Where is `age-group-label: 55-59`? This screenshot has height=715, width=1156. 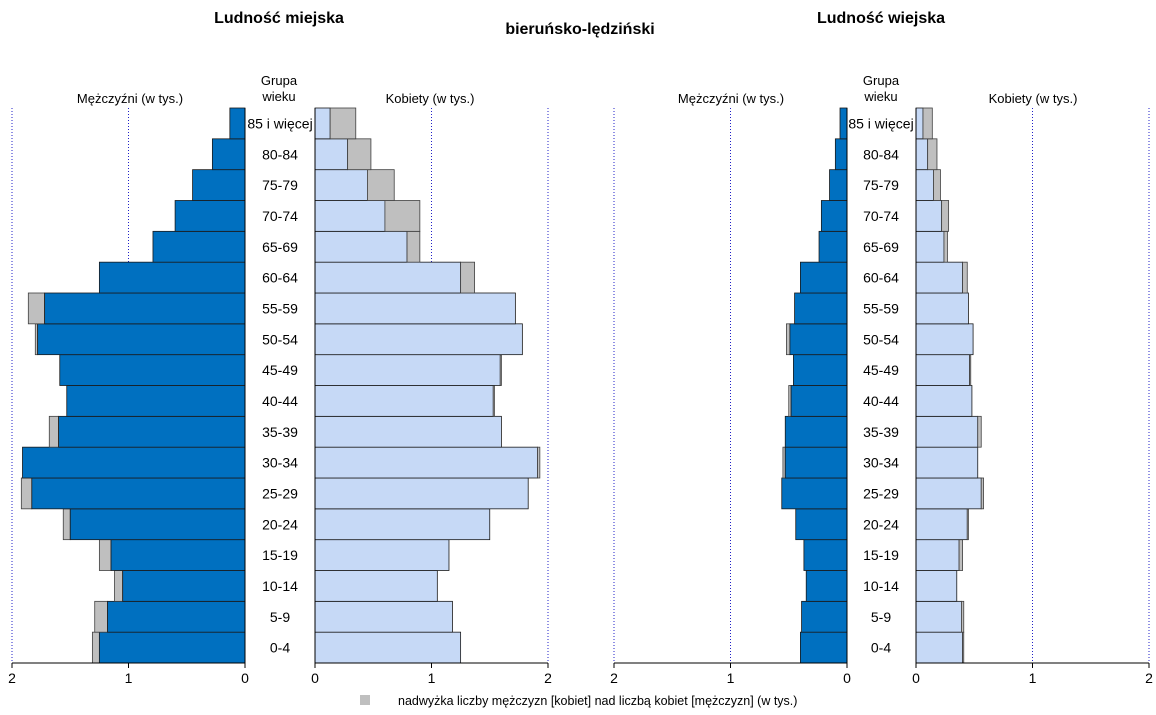
age-group-label: 55-59 is located at coordinates (881, 308).